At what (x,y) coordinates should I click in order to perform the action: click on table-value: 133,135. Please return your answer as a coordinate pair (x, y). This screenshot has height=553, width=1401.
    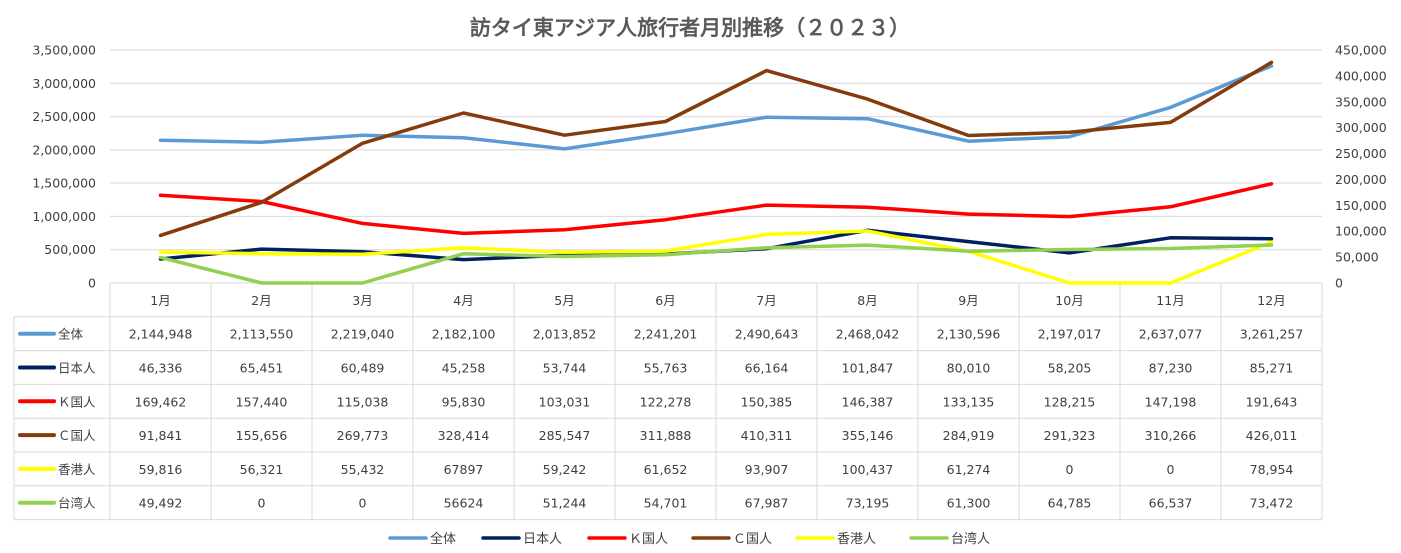
    Looking at the image, I should click on (969, 401).